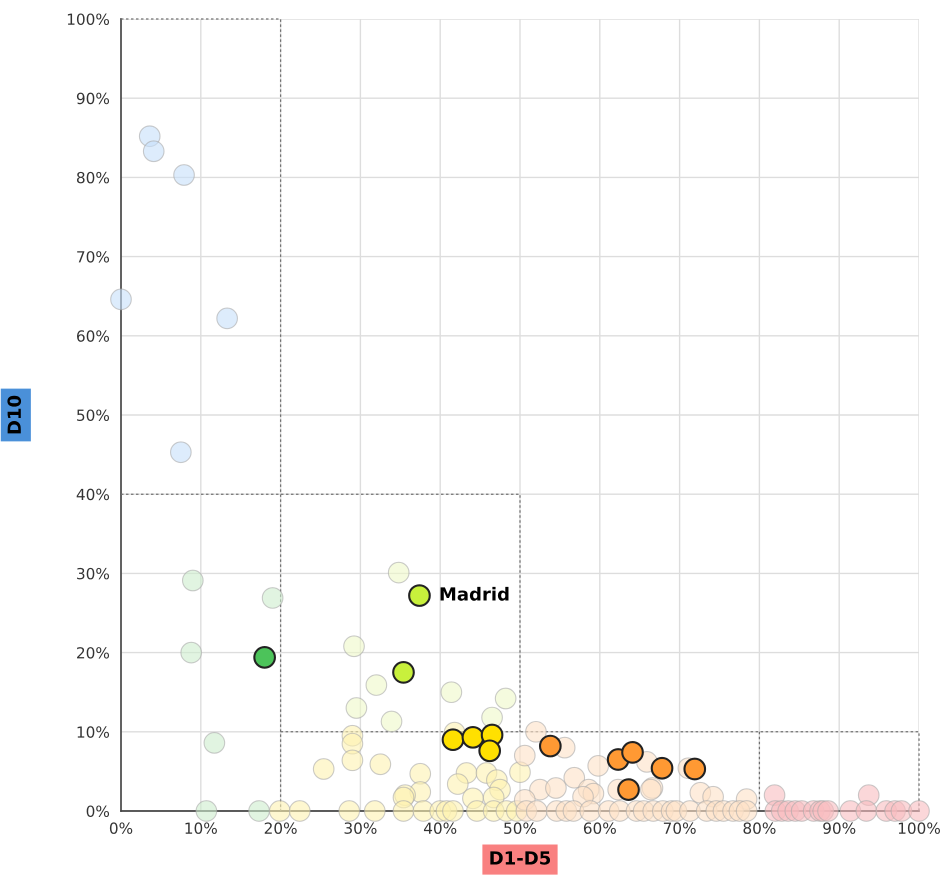 The height and width of the screenshot is (886, 944). What do you see at coordinates (93, 336) in the screenshot?
I see `y-tick-label: 60%` at bounding box center [93, 336].